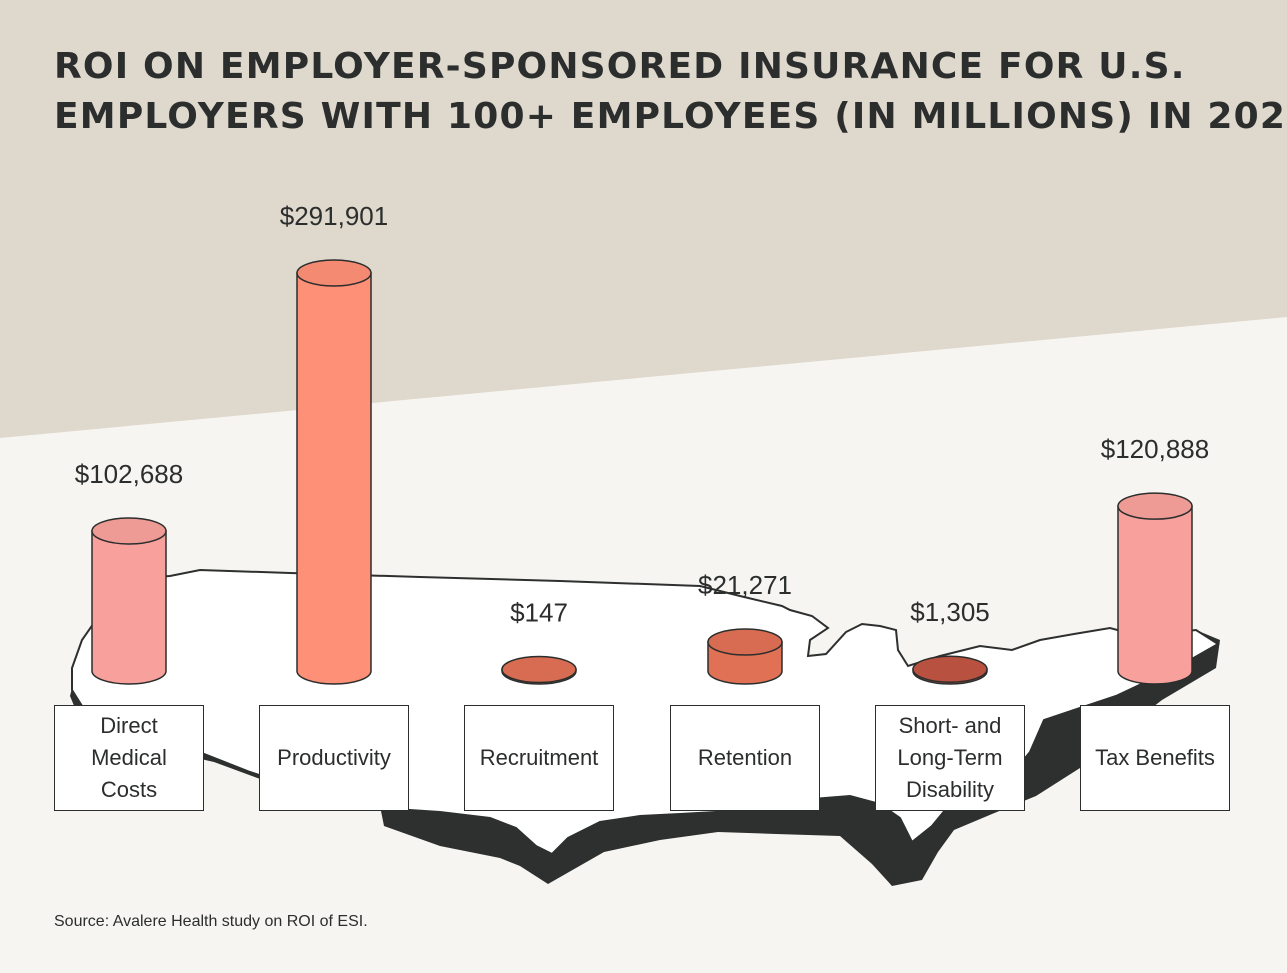  What do you see at coordinates (129, 725) in the screenshot?
I see `category-label-line: Direct` at bounding box center [129, 725].